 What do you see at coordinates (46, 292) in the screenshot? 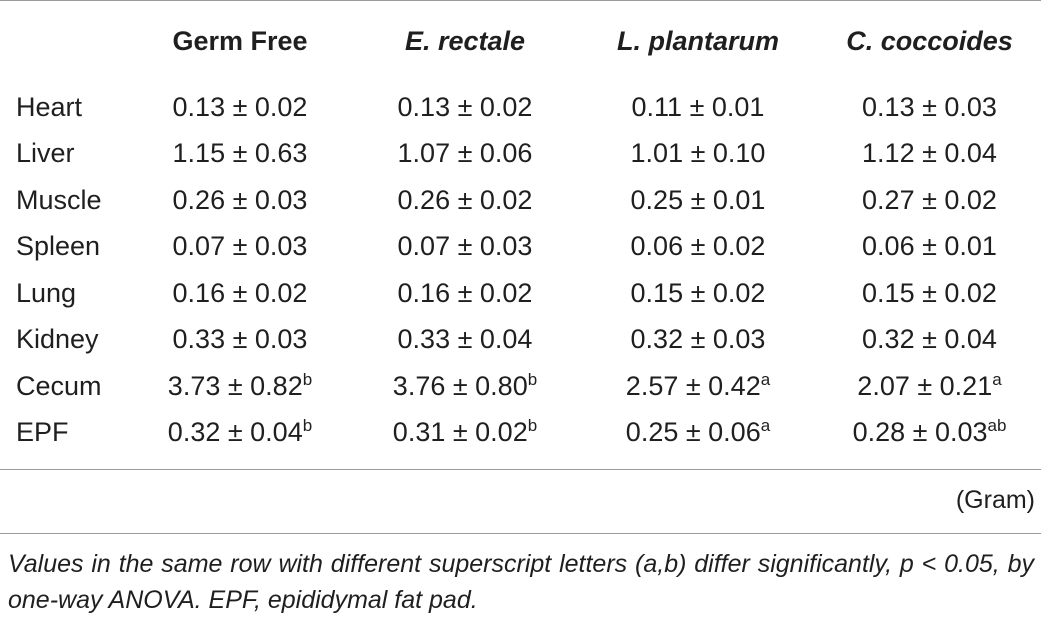
I see `row-label: Lung` at bounding box center [46, 292].